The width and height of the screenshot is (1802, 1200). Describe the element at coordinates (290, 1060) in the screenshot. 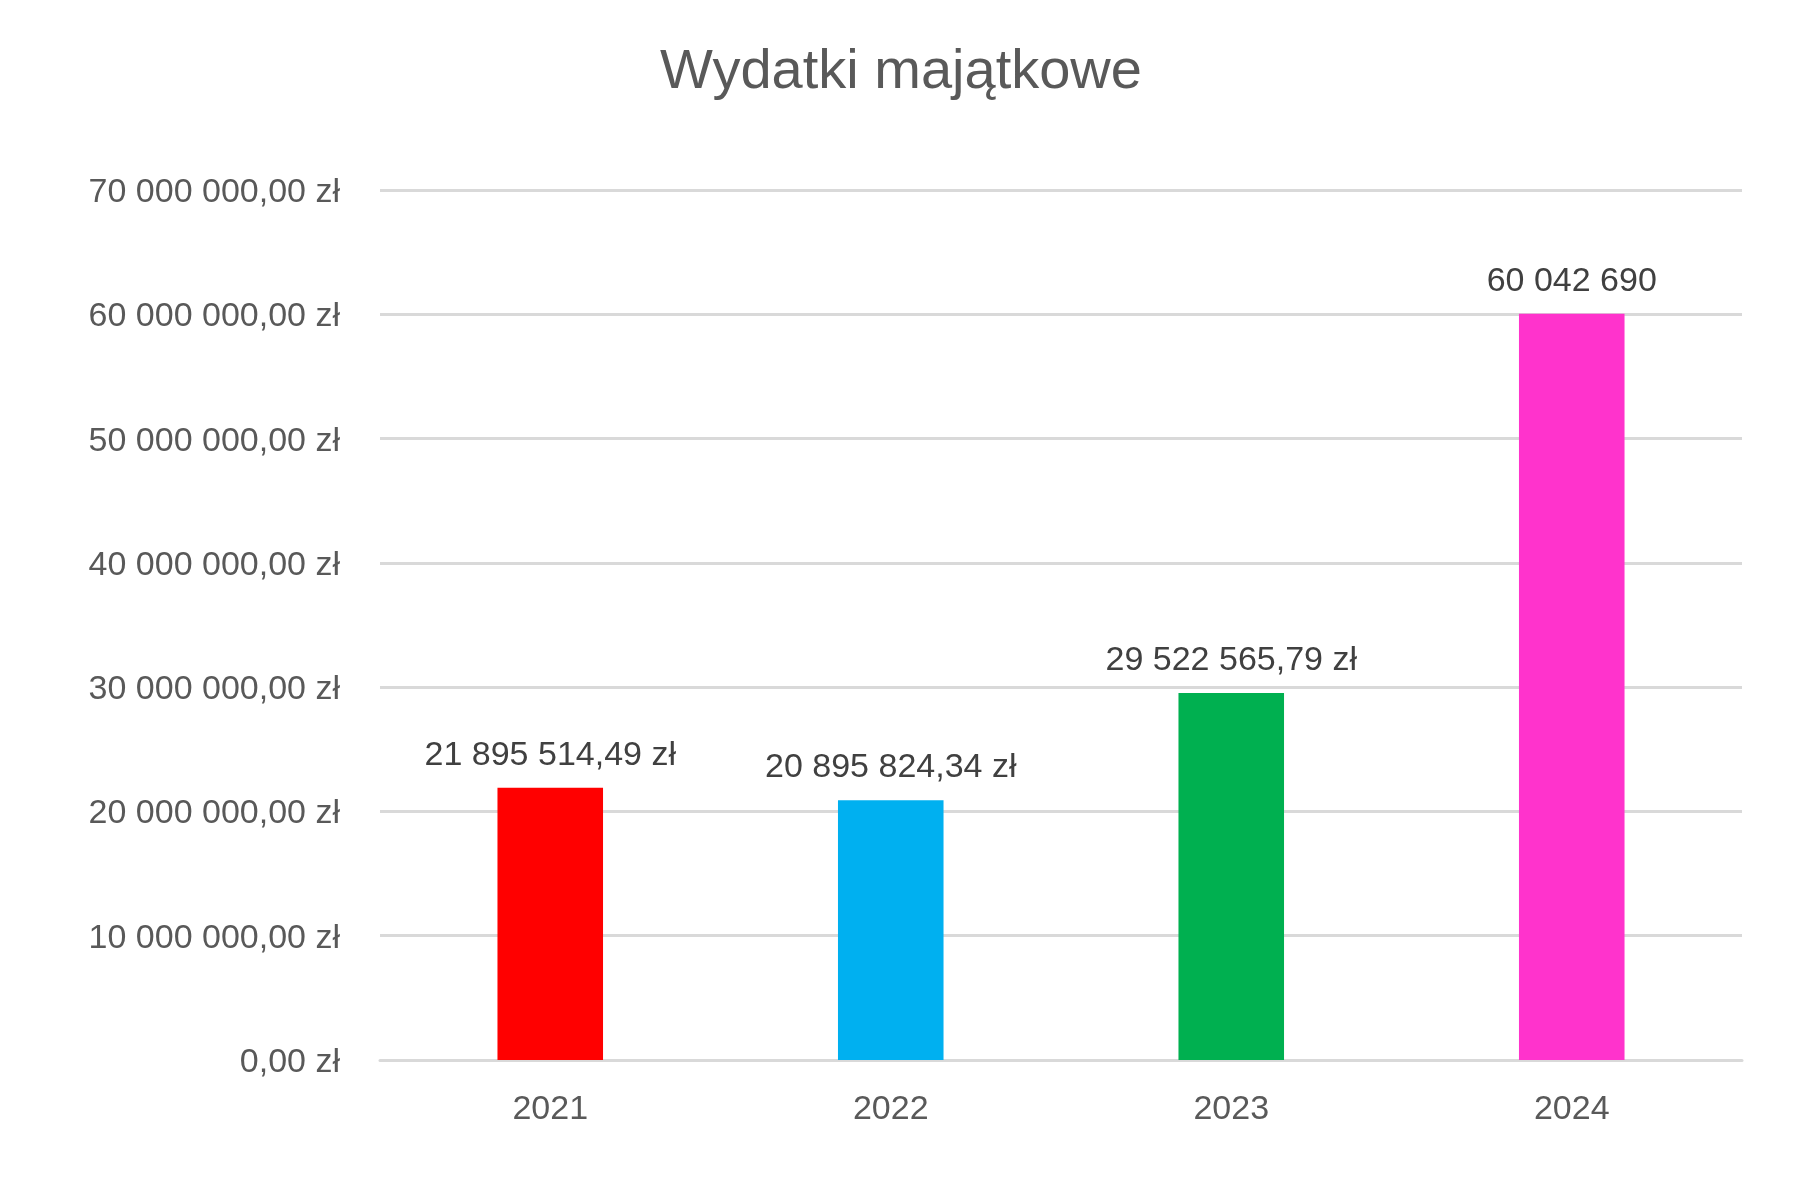

I see `y-tick-label: 0,00 zł` at that location.